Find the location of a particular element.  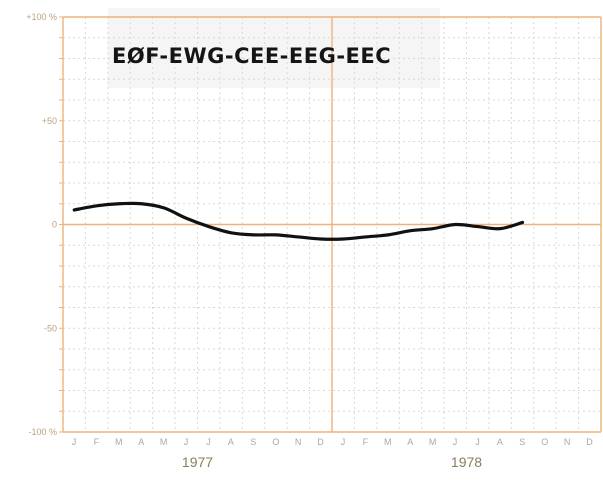

chart-title: EØF-EWG-CEE-EEG-EEC is located at coordinates (251, 56).